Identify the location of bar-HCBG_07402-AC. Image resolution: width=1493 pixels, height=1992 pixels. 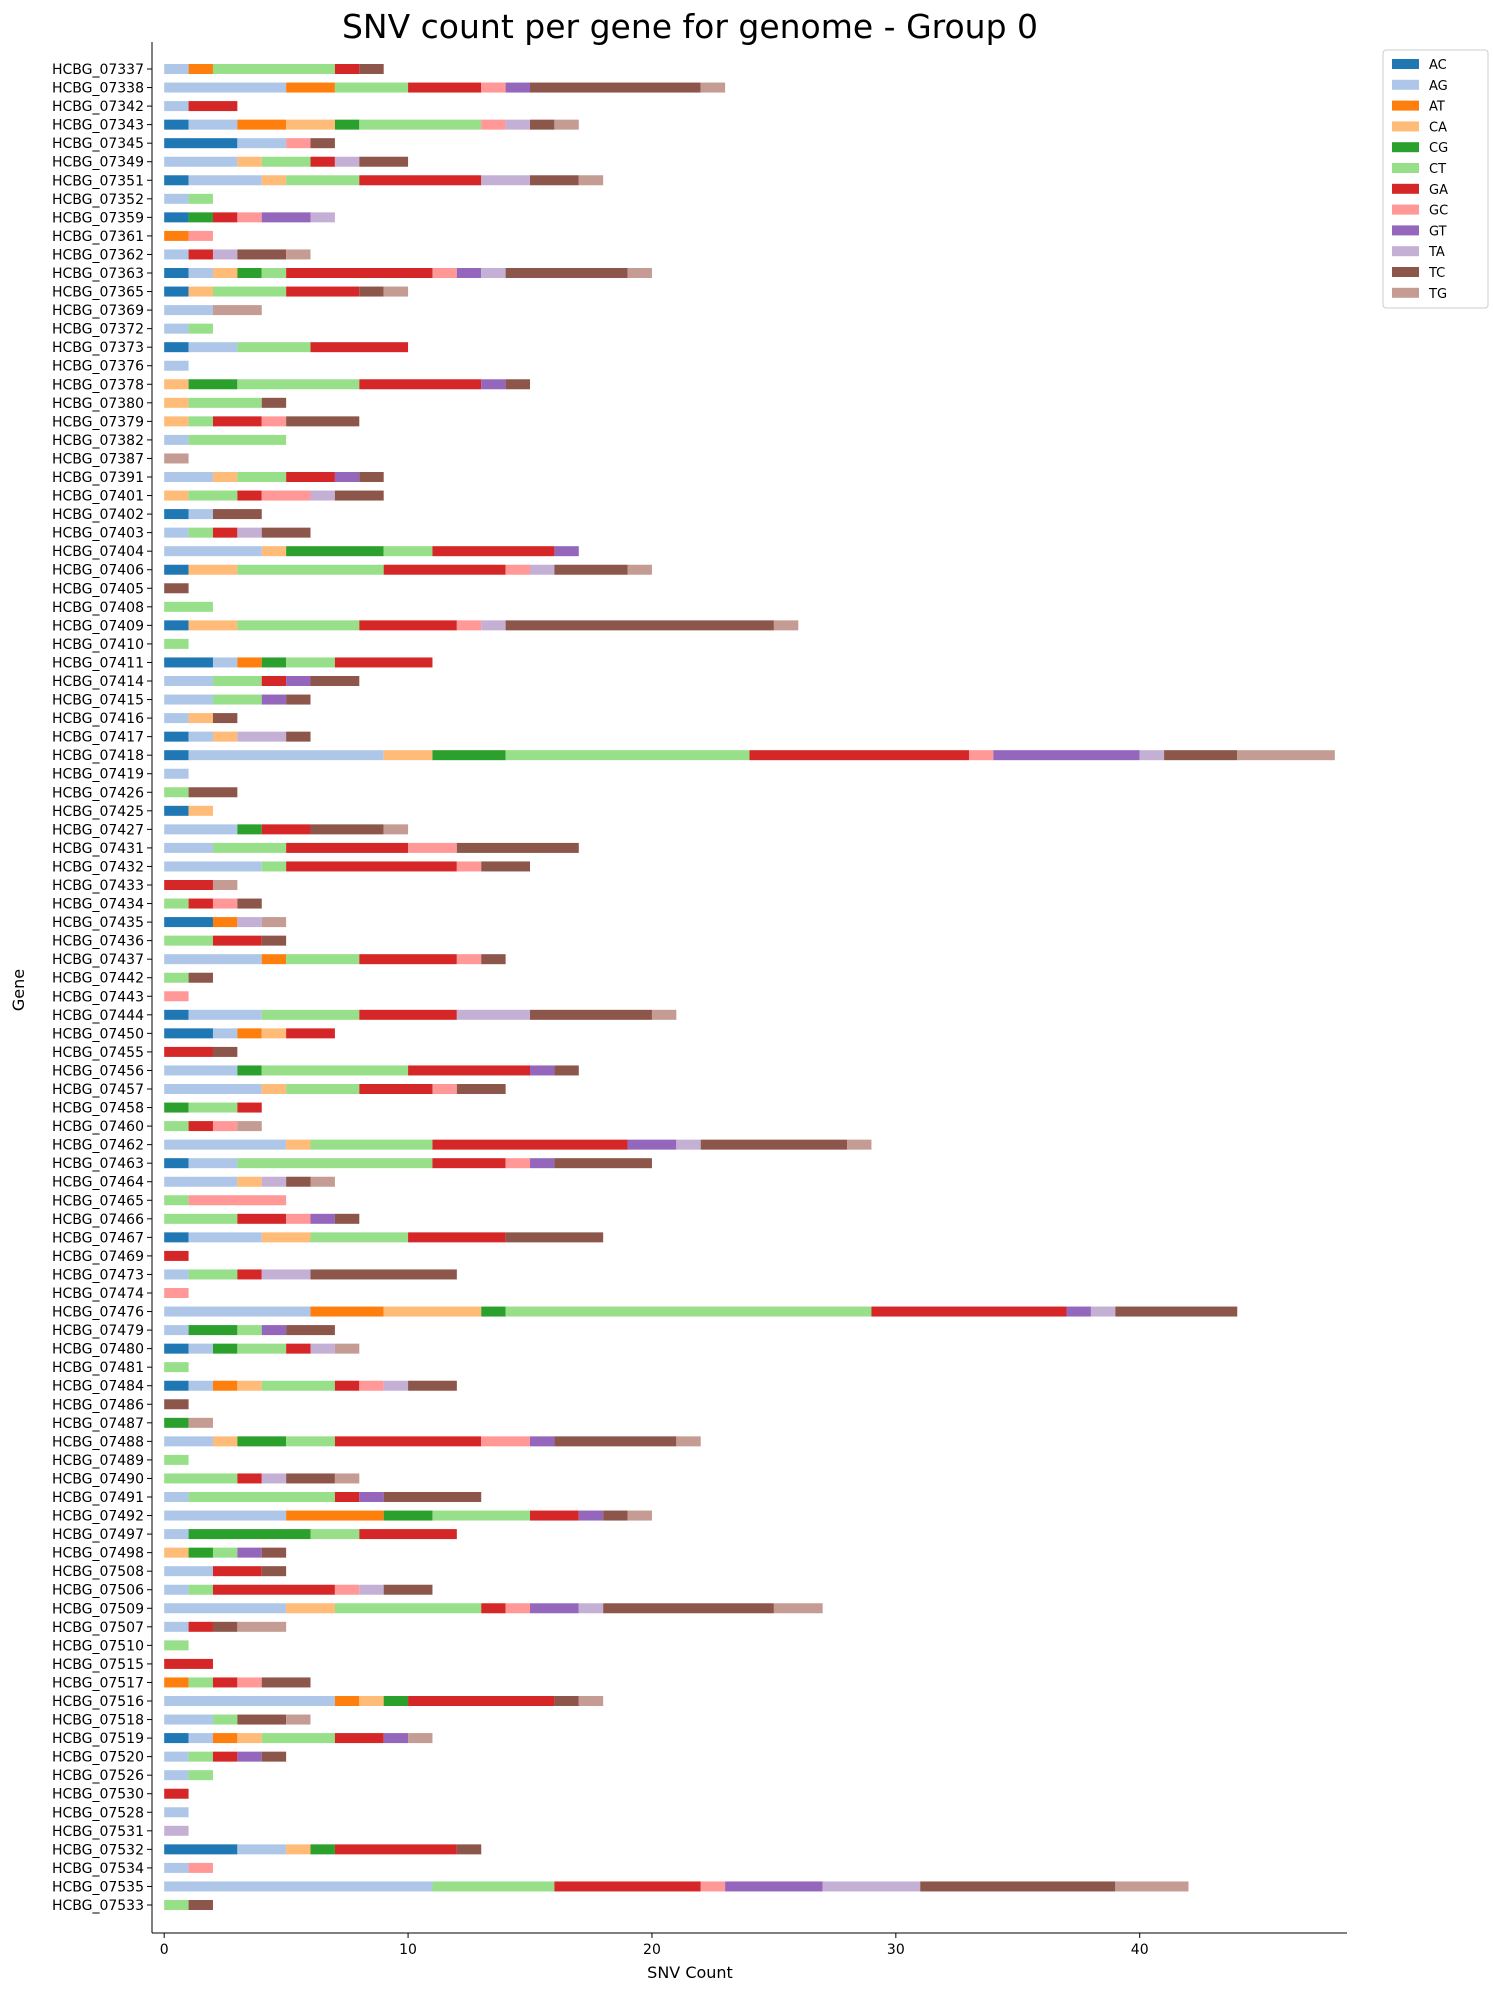
(176, 514).